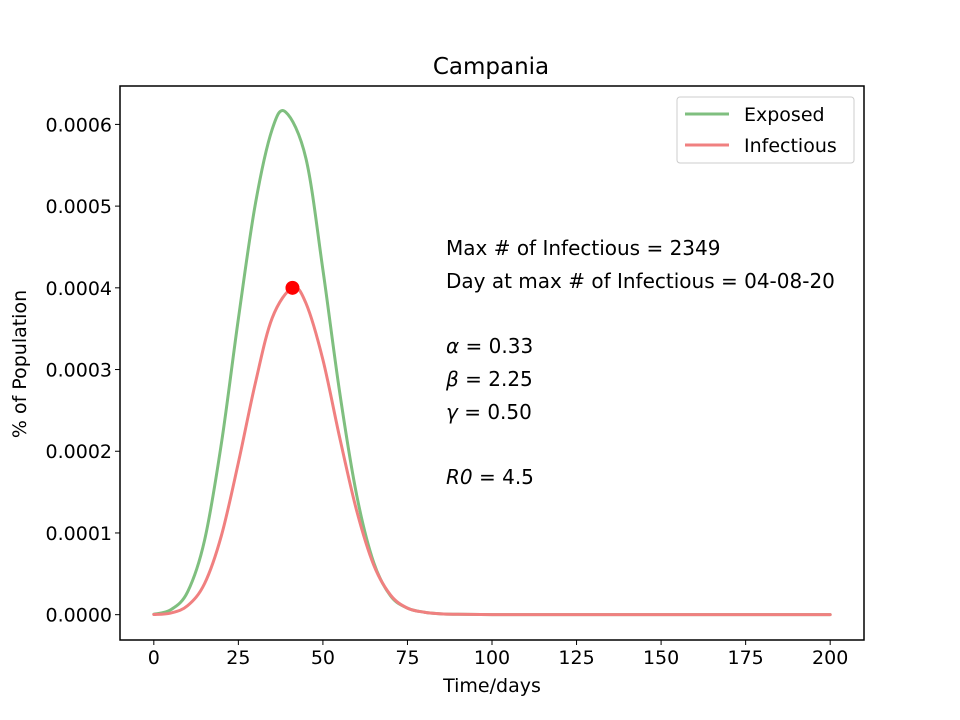  I want to click on alpha-value: = 0.33, so click(496, 346).